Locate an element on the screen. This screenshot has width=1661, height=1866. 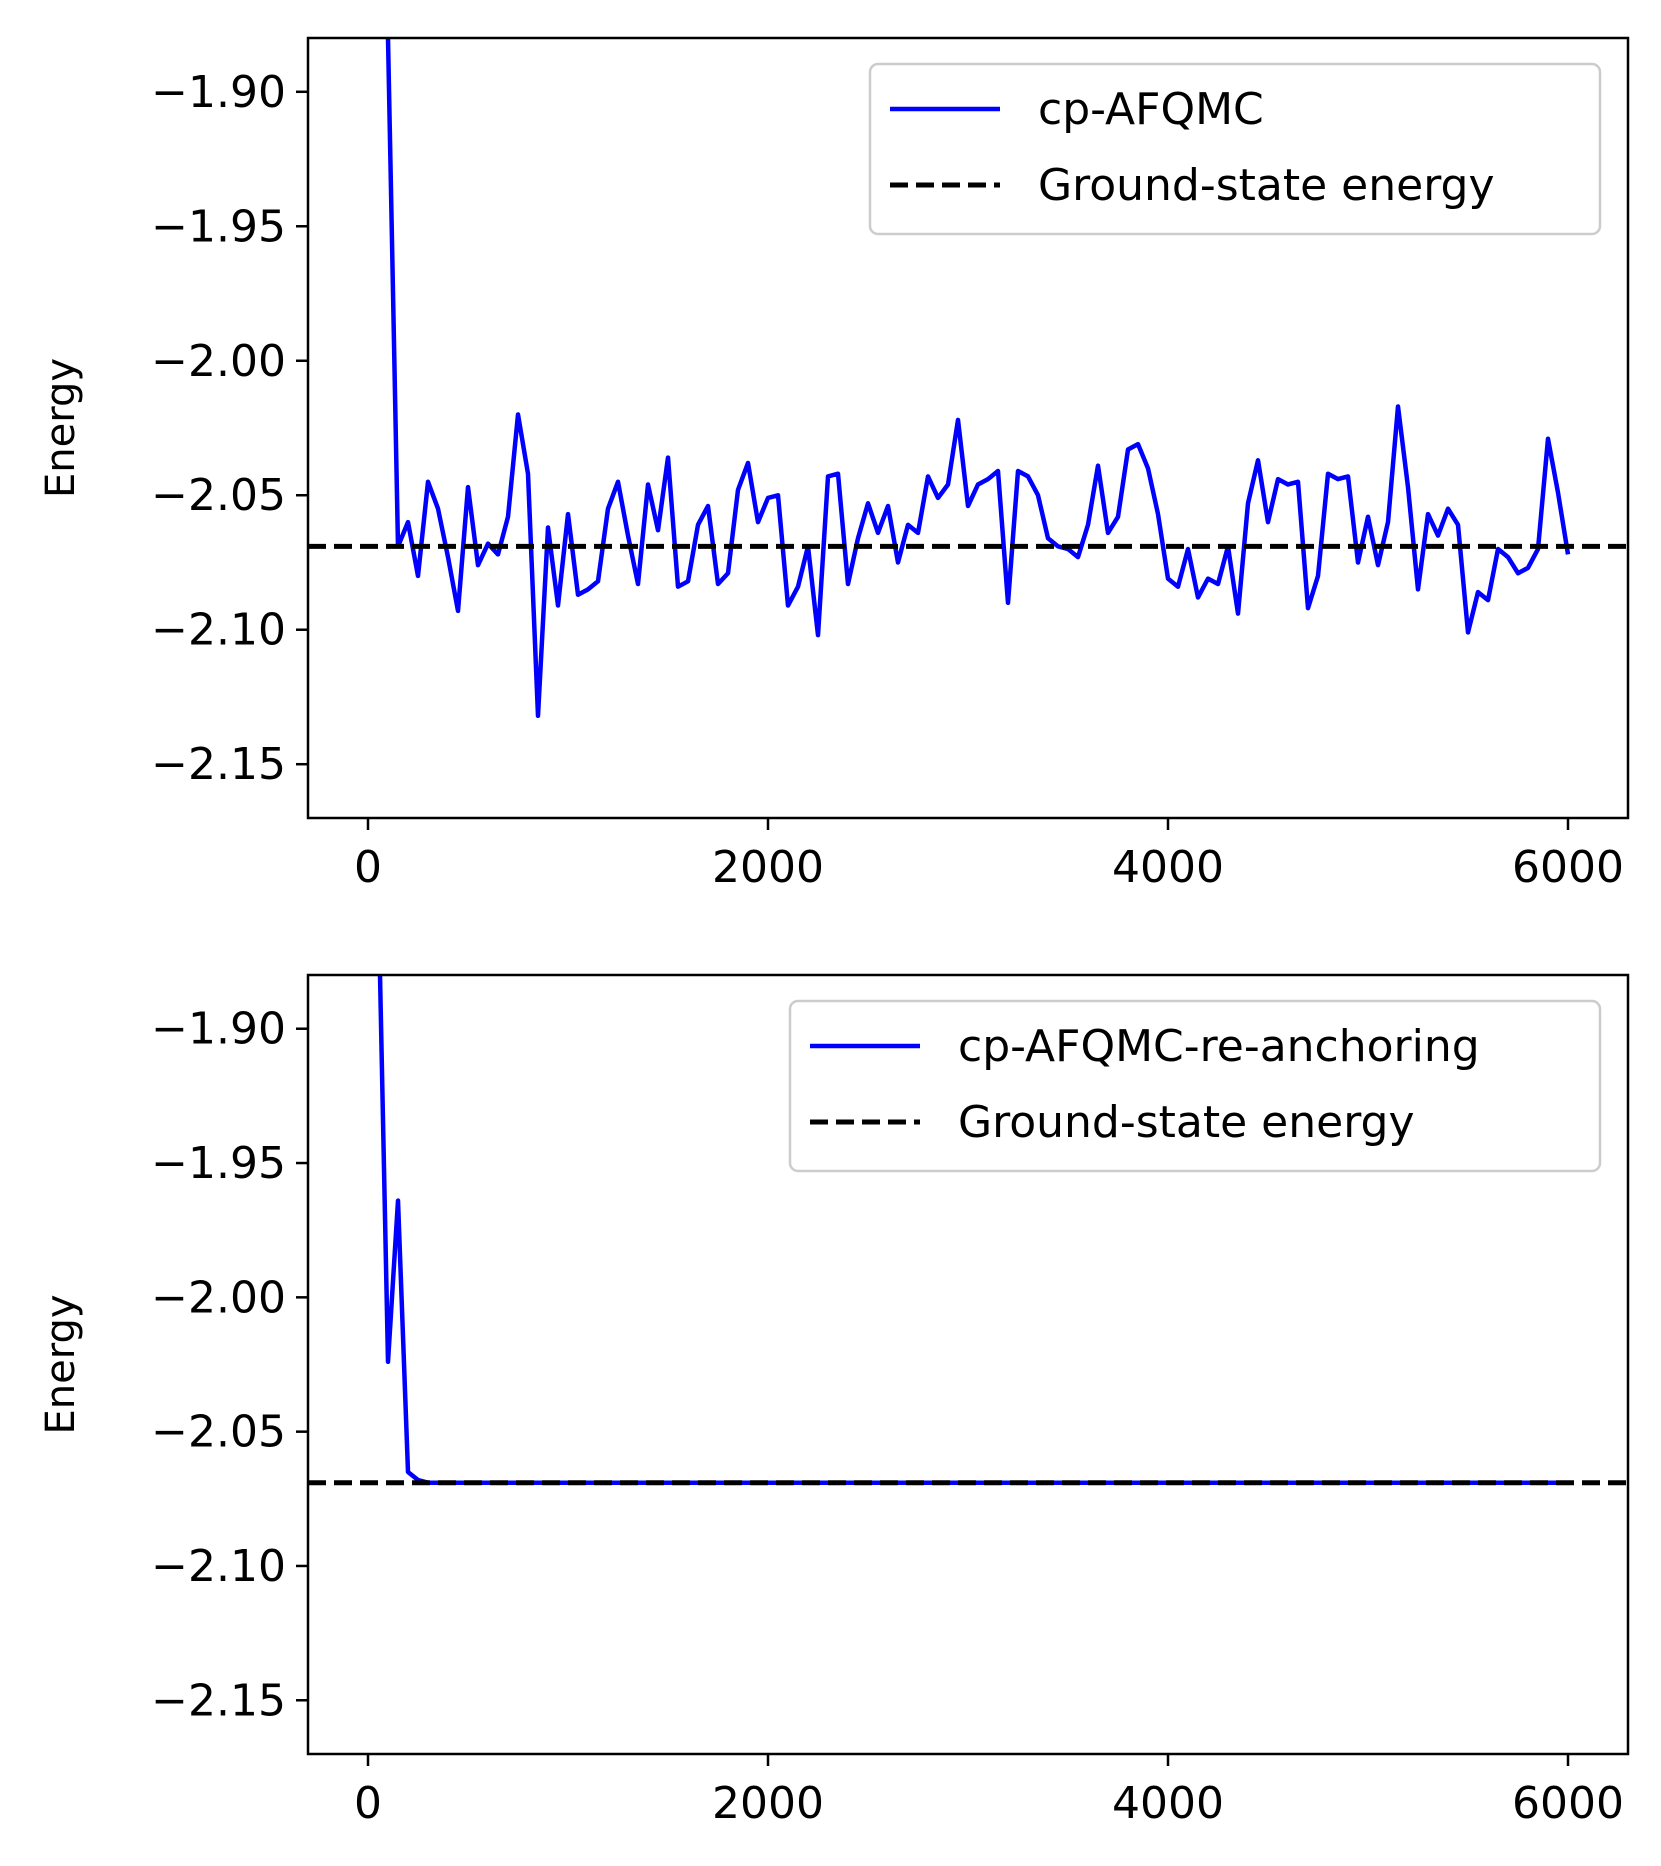
legend: cp-AFQMC-re-anchoring Ground-state energy is located at coordinates (1195, 1086).